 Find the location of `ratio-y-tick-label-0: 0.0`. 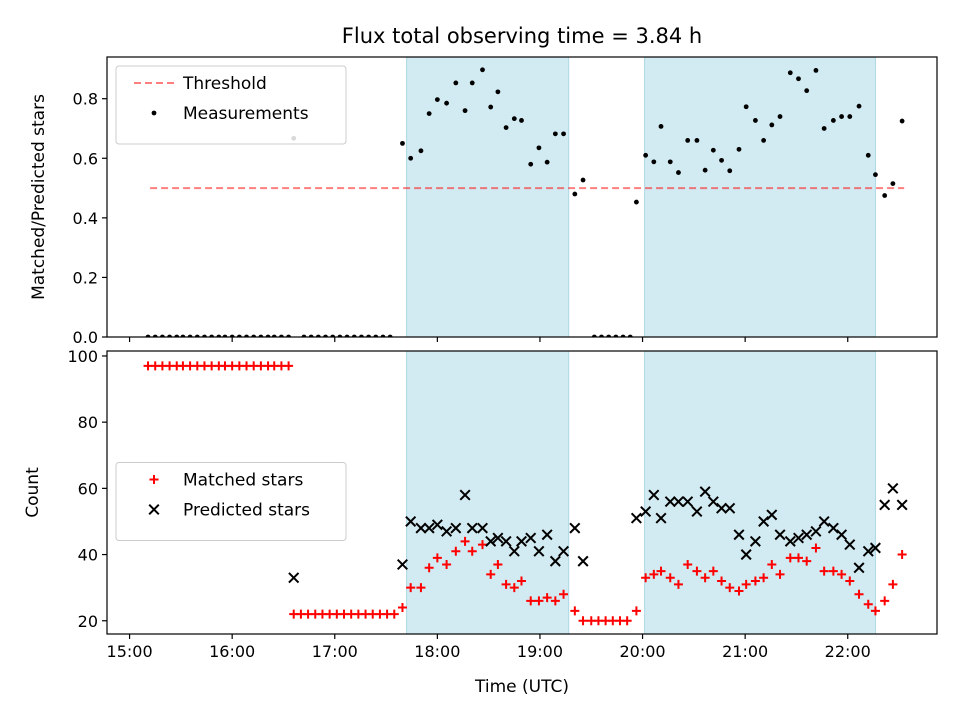

ratio-y-tick-label-0: 0.0 is located at coordinates (85, 337).